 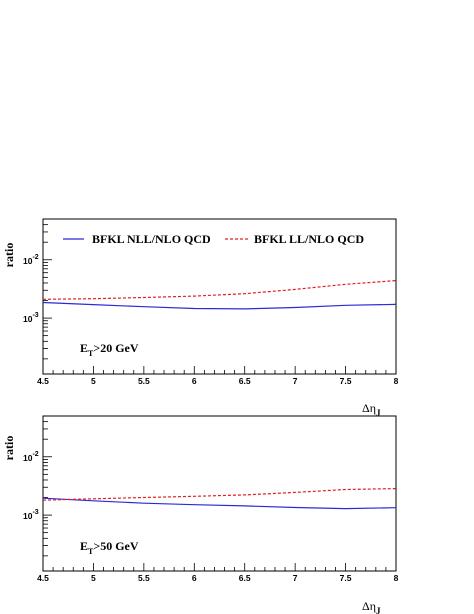 What do you see at coordinates (378, 610) in the screenshot?
I see `x-axis-label-sub: J` at bounding box center [378, 610].